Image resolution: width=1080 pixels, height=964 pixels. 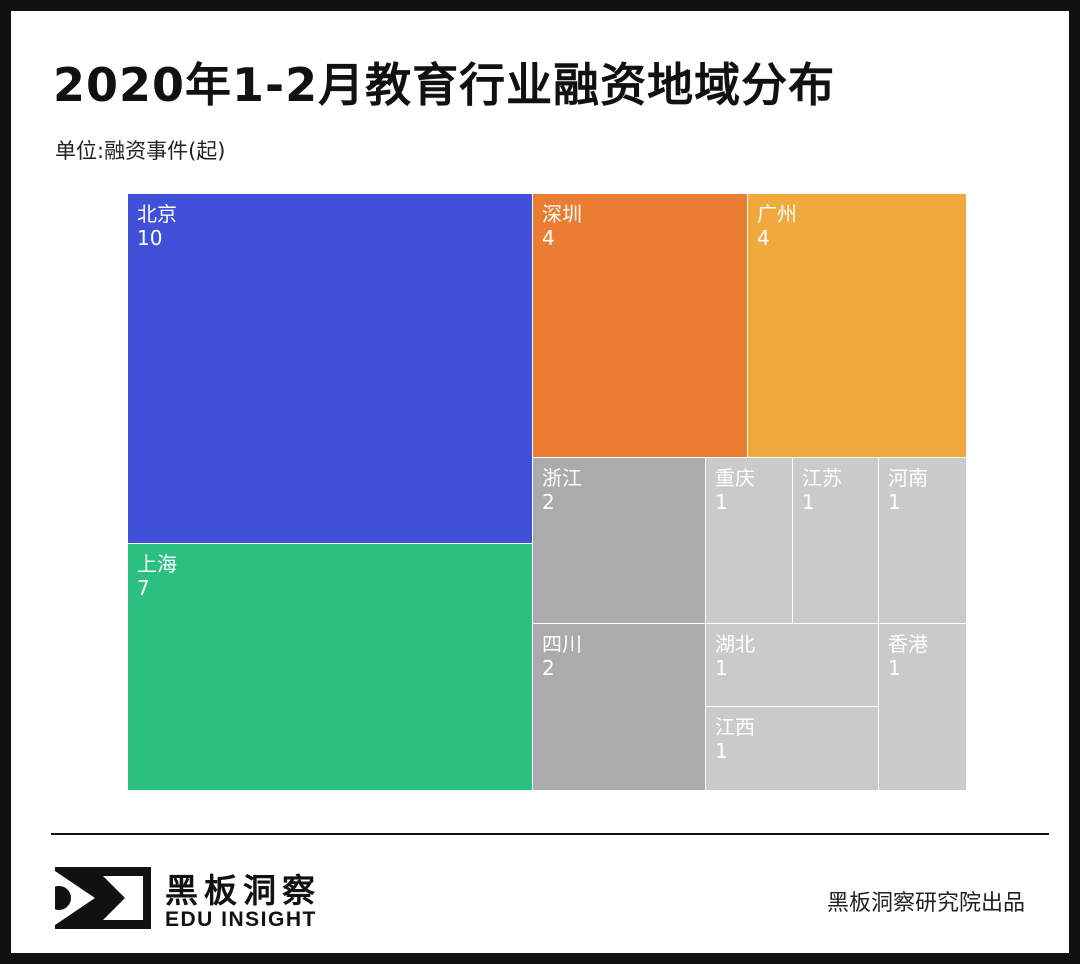 I want to click on treemap-cell: 江苏 1, so click(x=836, y=541).